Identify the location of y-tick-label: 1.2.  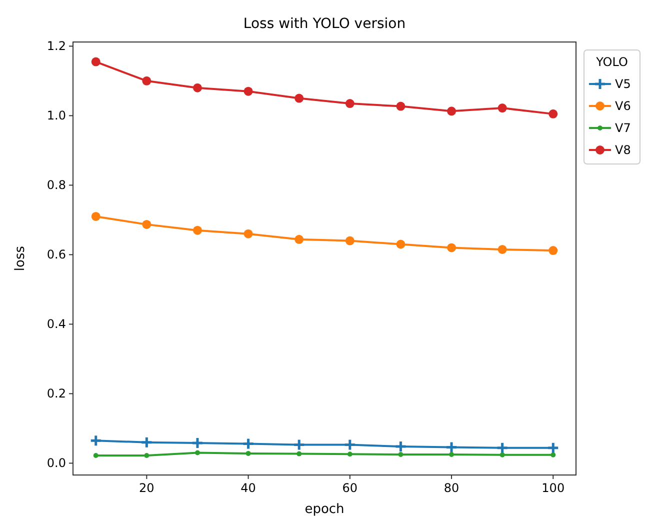
(56, 46).